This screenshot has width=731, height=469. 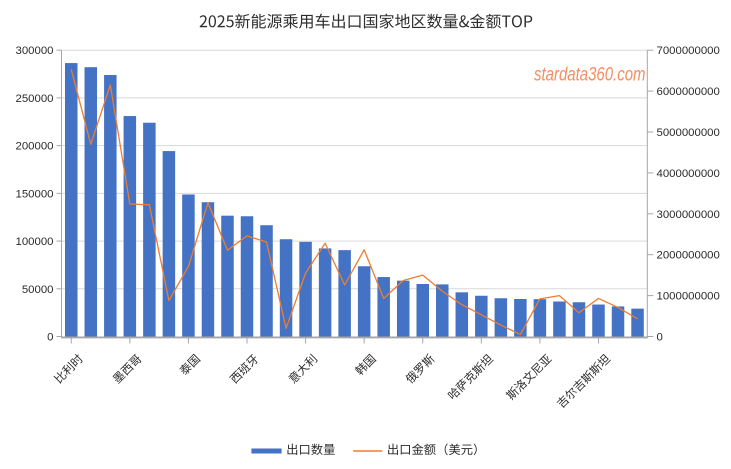 I want to click on svg-text: 150000, so click(x=34, y=194).